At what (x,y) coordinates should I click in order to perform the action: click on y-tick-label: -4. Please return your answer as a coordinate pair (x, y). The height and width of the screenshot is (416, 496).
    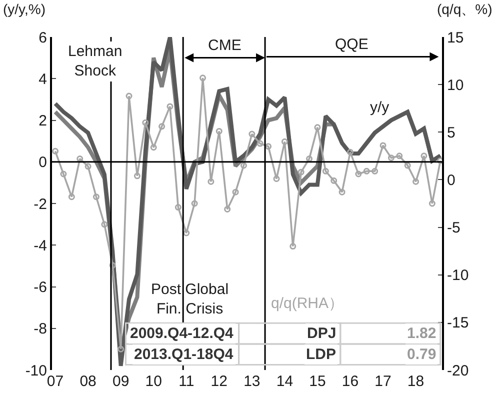
    Looking at the image, I should click on (40, 245).